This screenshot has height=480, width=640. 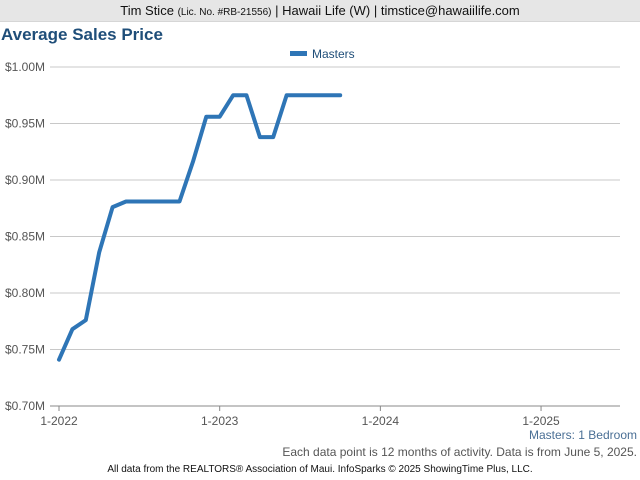 What do you see at coordinates (82, 34) in the screenshot?
I see `chart-title: Average Sales Price` at bounding box center [82, 34].